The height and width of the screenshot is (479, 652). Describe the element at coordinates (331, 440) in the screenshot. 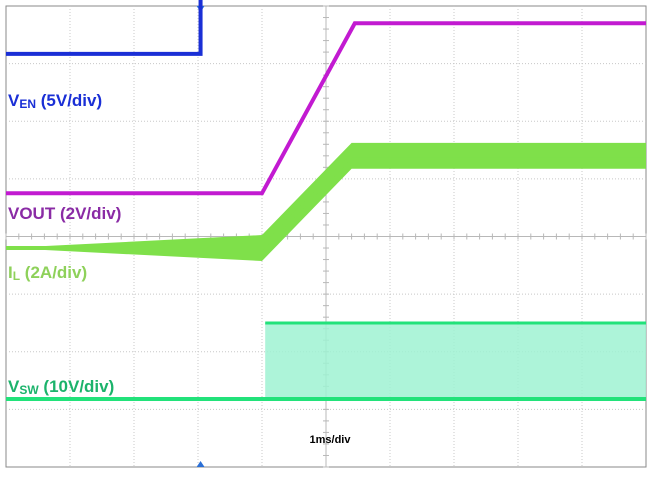

I see `time-scale-label: 1ms/div` at that location.